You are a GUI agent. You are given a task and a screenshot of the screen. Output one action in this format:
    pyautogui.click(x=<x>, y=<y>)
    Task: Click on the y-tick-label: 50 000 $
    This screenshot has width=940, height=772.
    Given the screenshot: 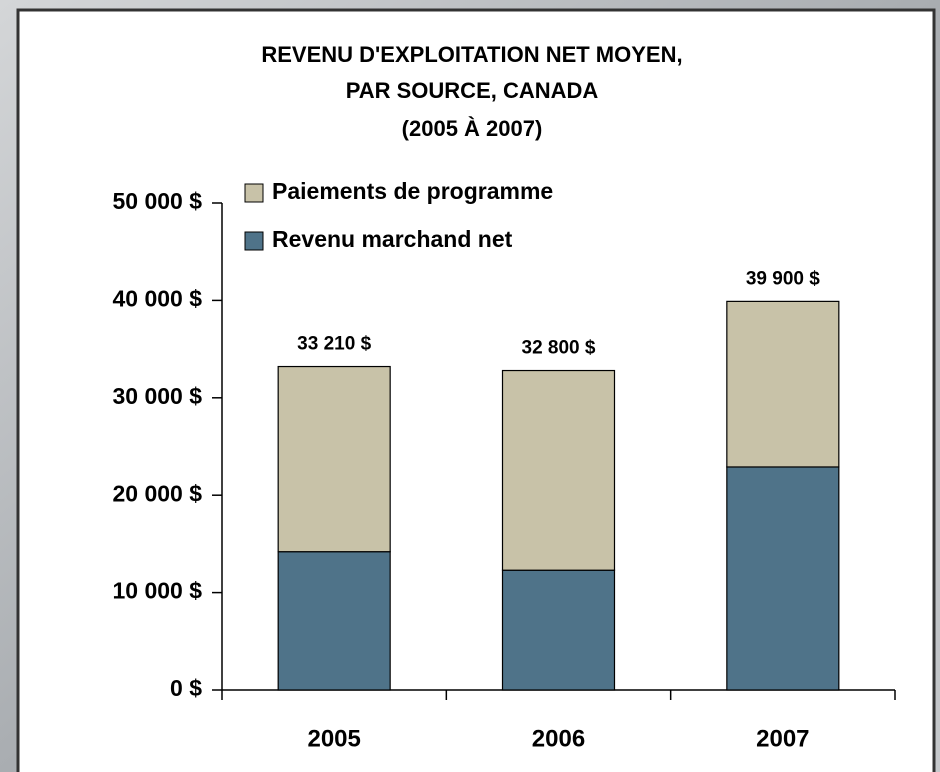 What is the action you would take?
    pyautogui.click(x=157, y=201)
    